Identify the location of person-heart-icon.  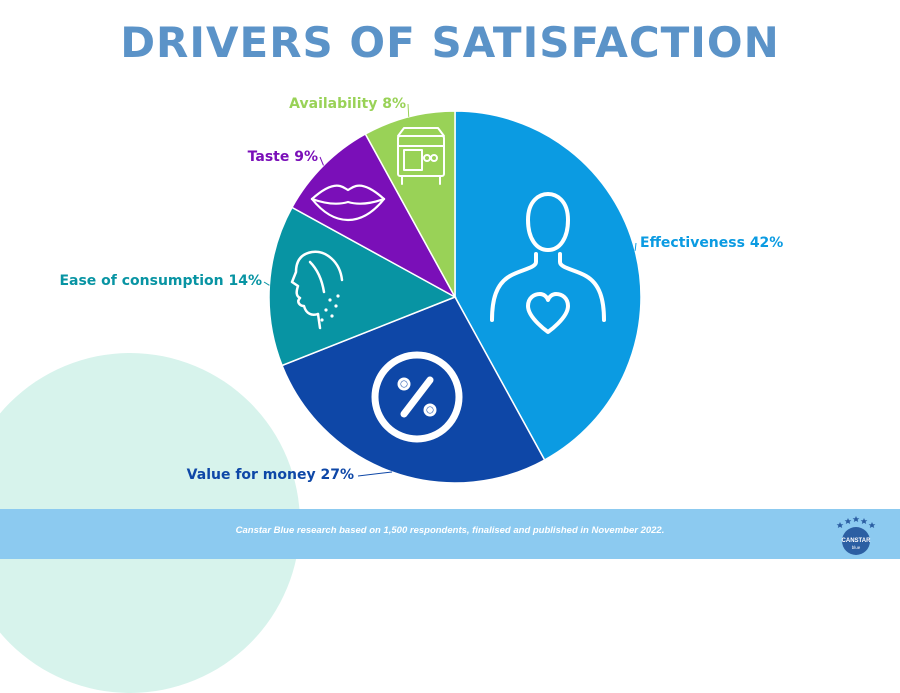
(548, 263).